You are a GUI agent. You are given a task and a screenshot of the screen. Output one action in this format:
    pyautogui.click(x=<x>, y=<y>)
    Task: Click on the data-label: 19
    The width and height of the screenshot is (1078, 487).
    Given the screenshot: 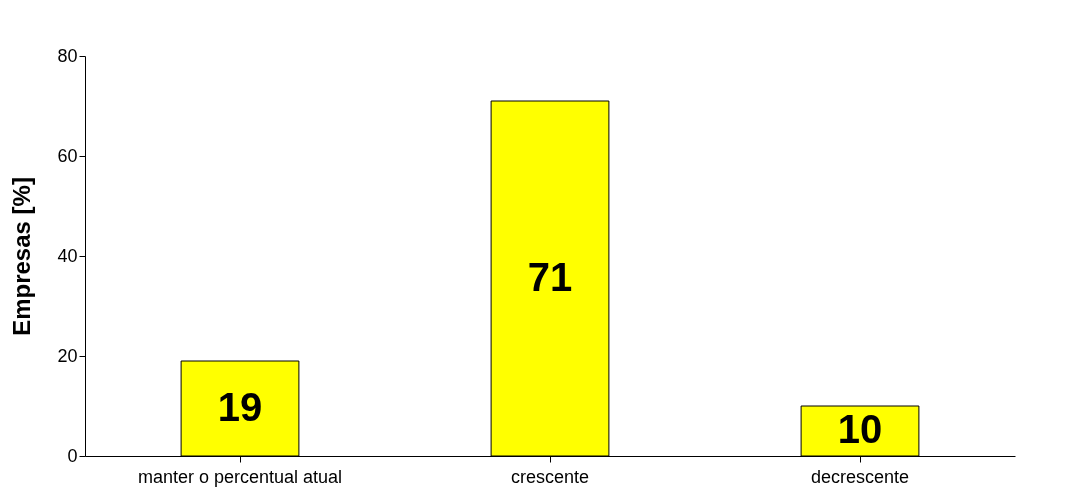 What is the action you would take?
    pyautogui.click(x=240, y=406)
    